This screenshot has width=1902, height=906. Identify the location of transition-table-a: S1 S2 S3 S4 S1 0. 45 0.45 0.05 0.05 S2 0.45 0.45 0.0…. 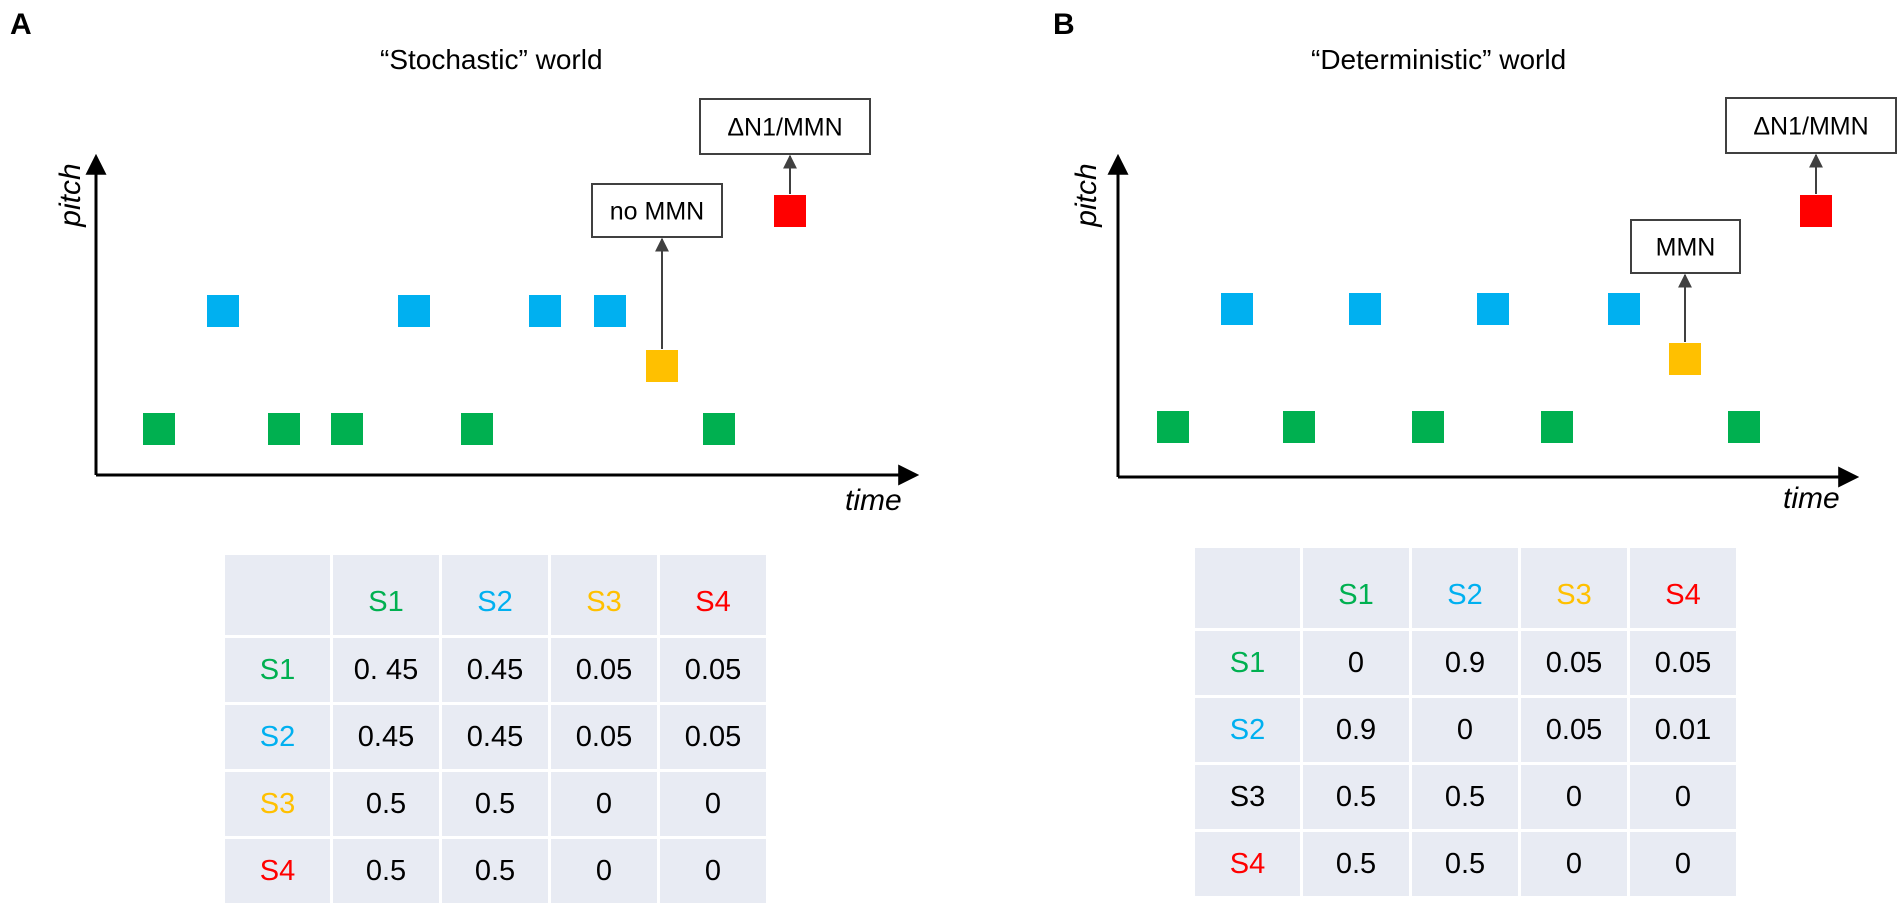
(495, 729).